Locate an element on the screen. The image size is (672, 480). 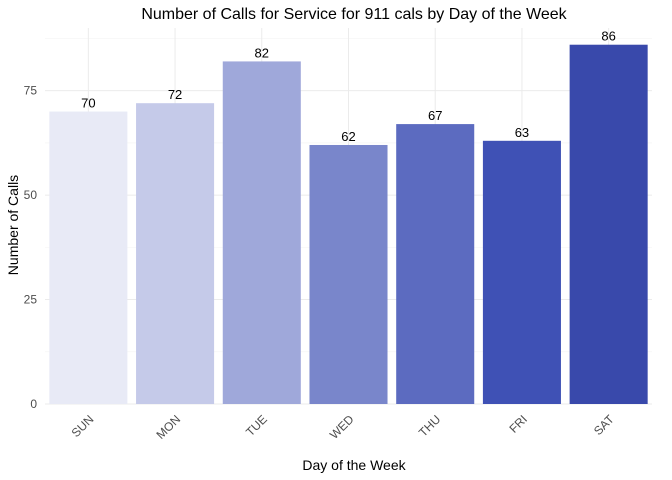
bar-sun is located at coordinates (88, 258).